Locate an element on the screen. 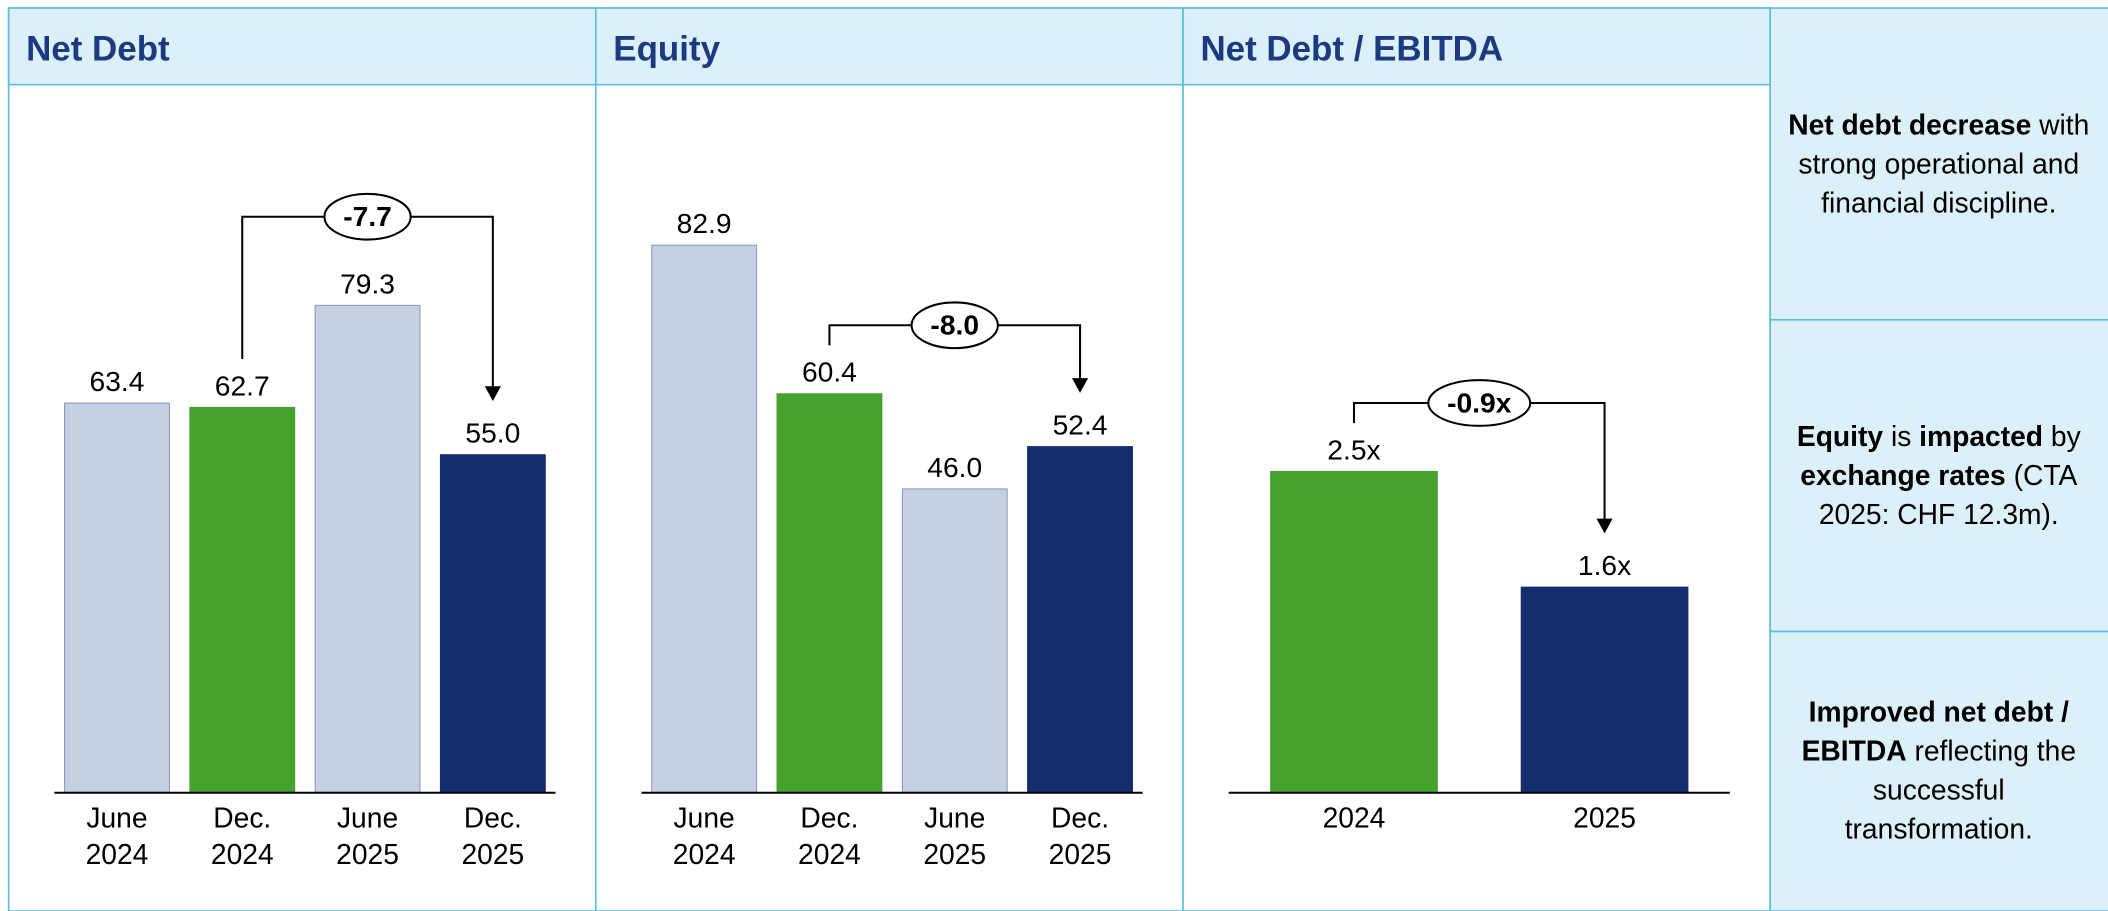 The width and height of the screenshot is (2108, 911). value-label: 63.4 is located at coordinates (117, 381).